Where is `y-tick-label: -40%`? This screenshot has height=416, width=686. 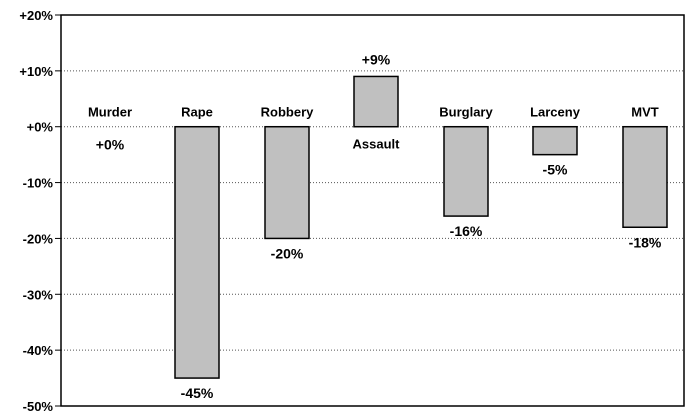
y-tick-label: -40% is located at coordinates (38, 350).